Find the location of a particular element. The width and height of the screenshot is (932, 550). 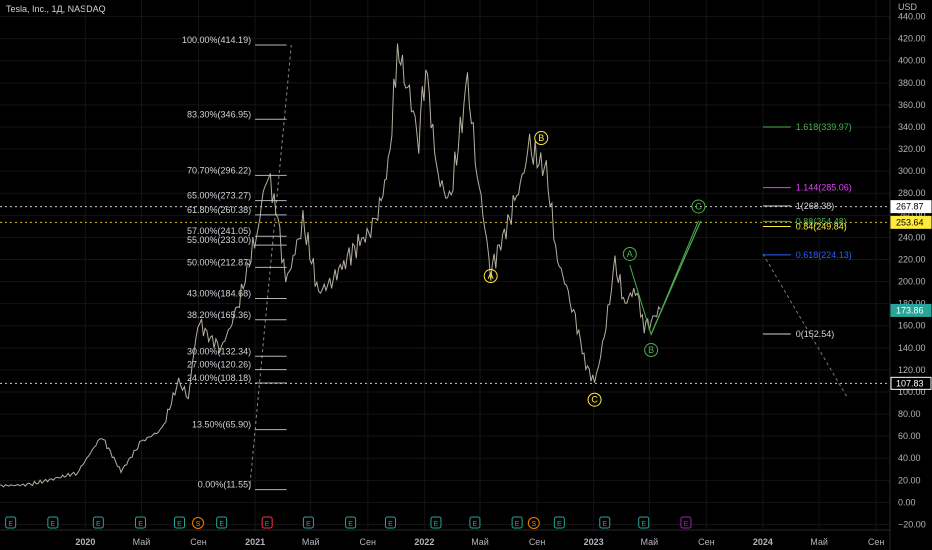

wave-label: A is located at coordinates (491, 276).